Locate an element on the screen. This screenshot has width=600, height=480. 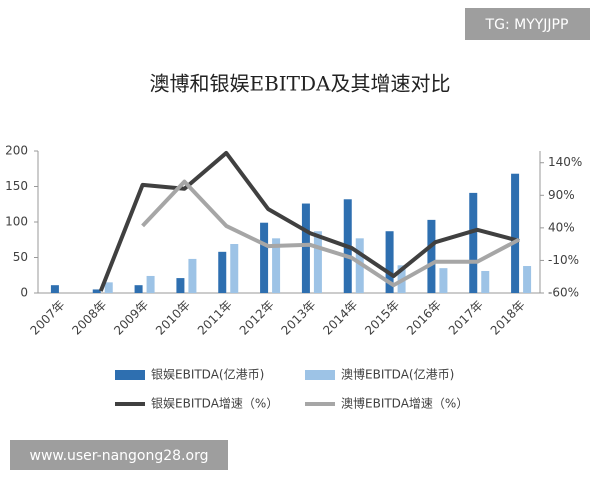
legend-label: 银娱EBITDA(亿港币) is located at coordinates (207, 374).